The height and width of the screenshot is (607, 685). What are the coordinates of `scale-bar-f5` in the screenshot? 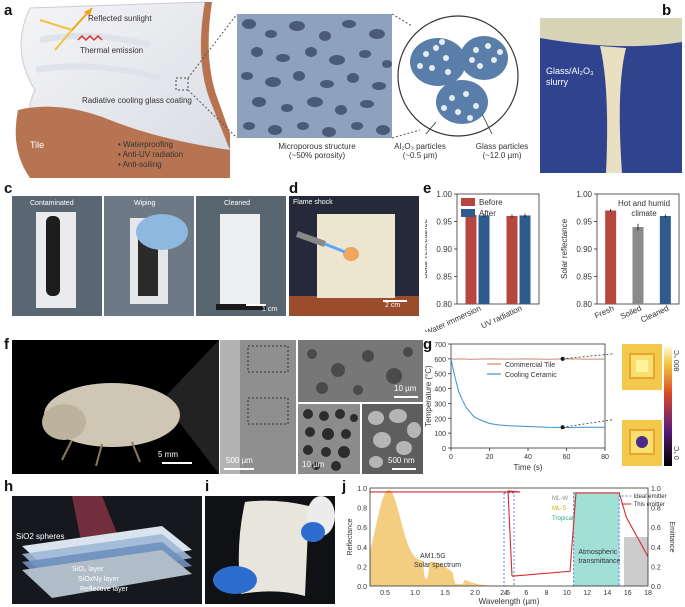 It's located at (404, 469).